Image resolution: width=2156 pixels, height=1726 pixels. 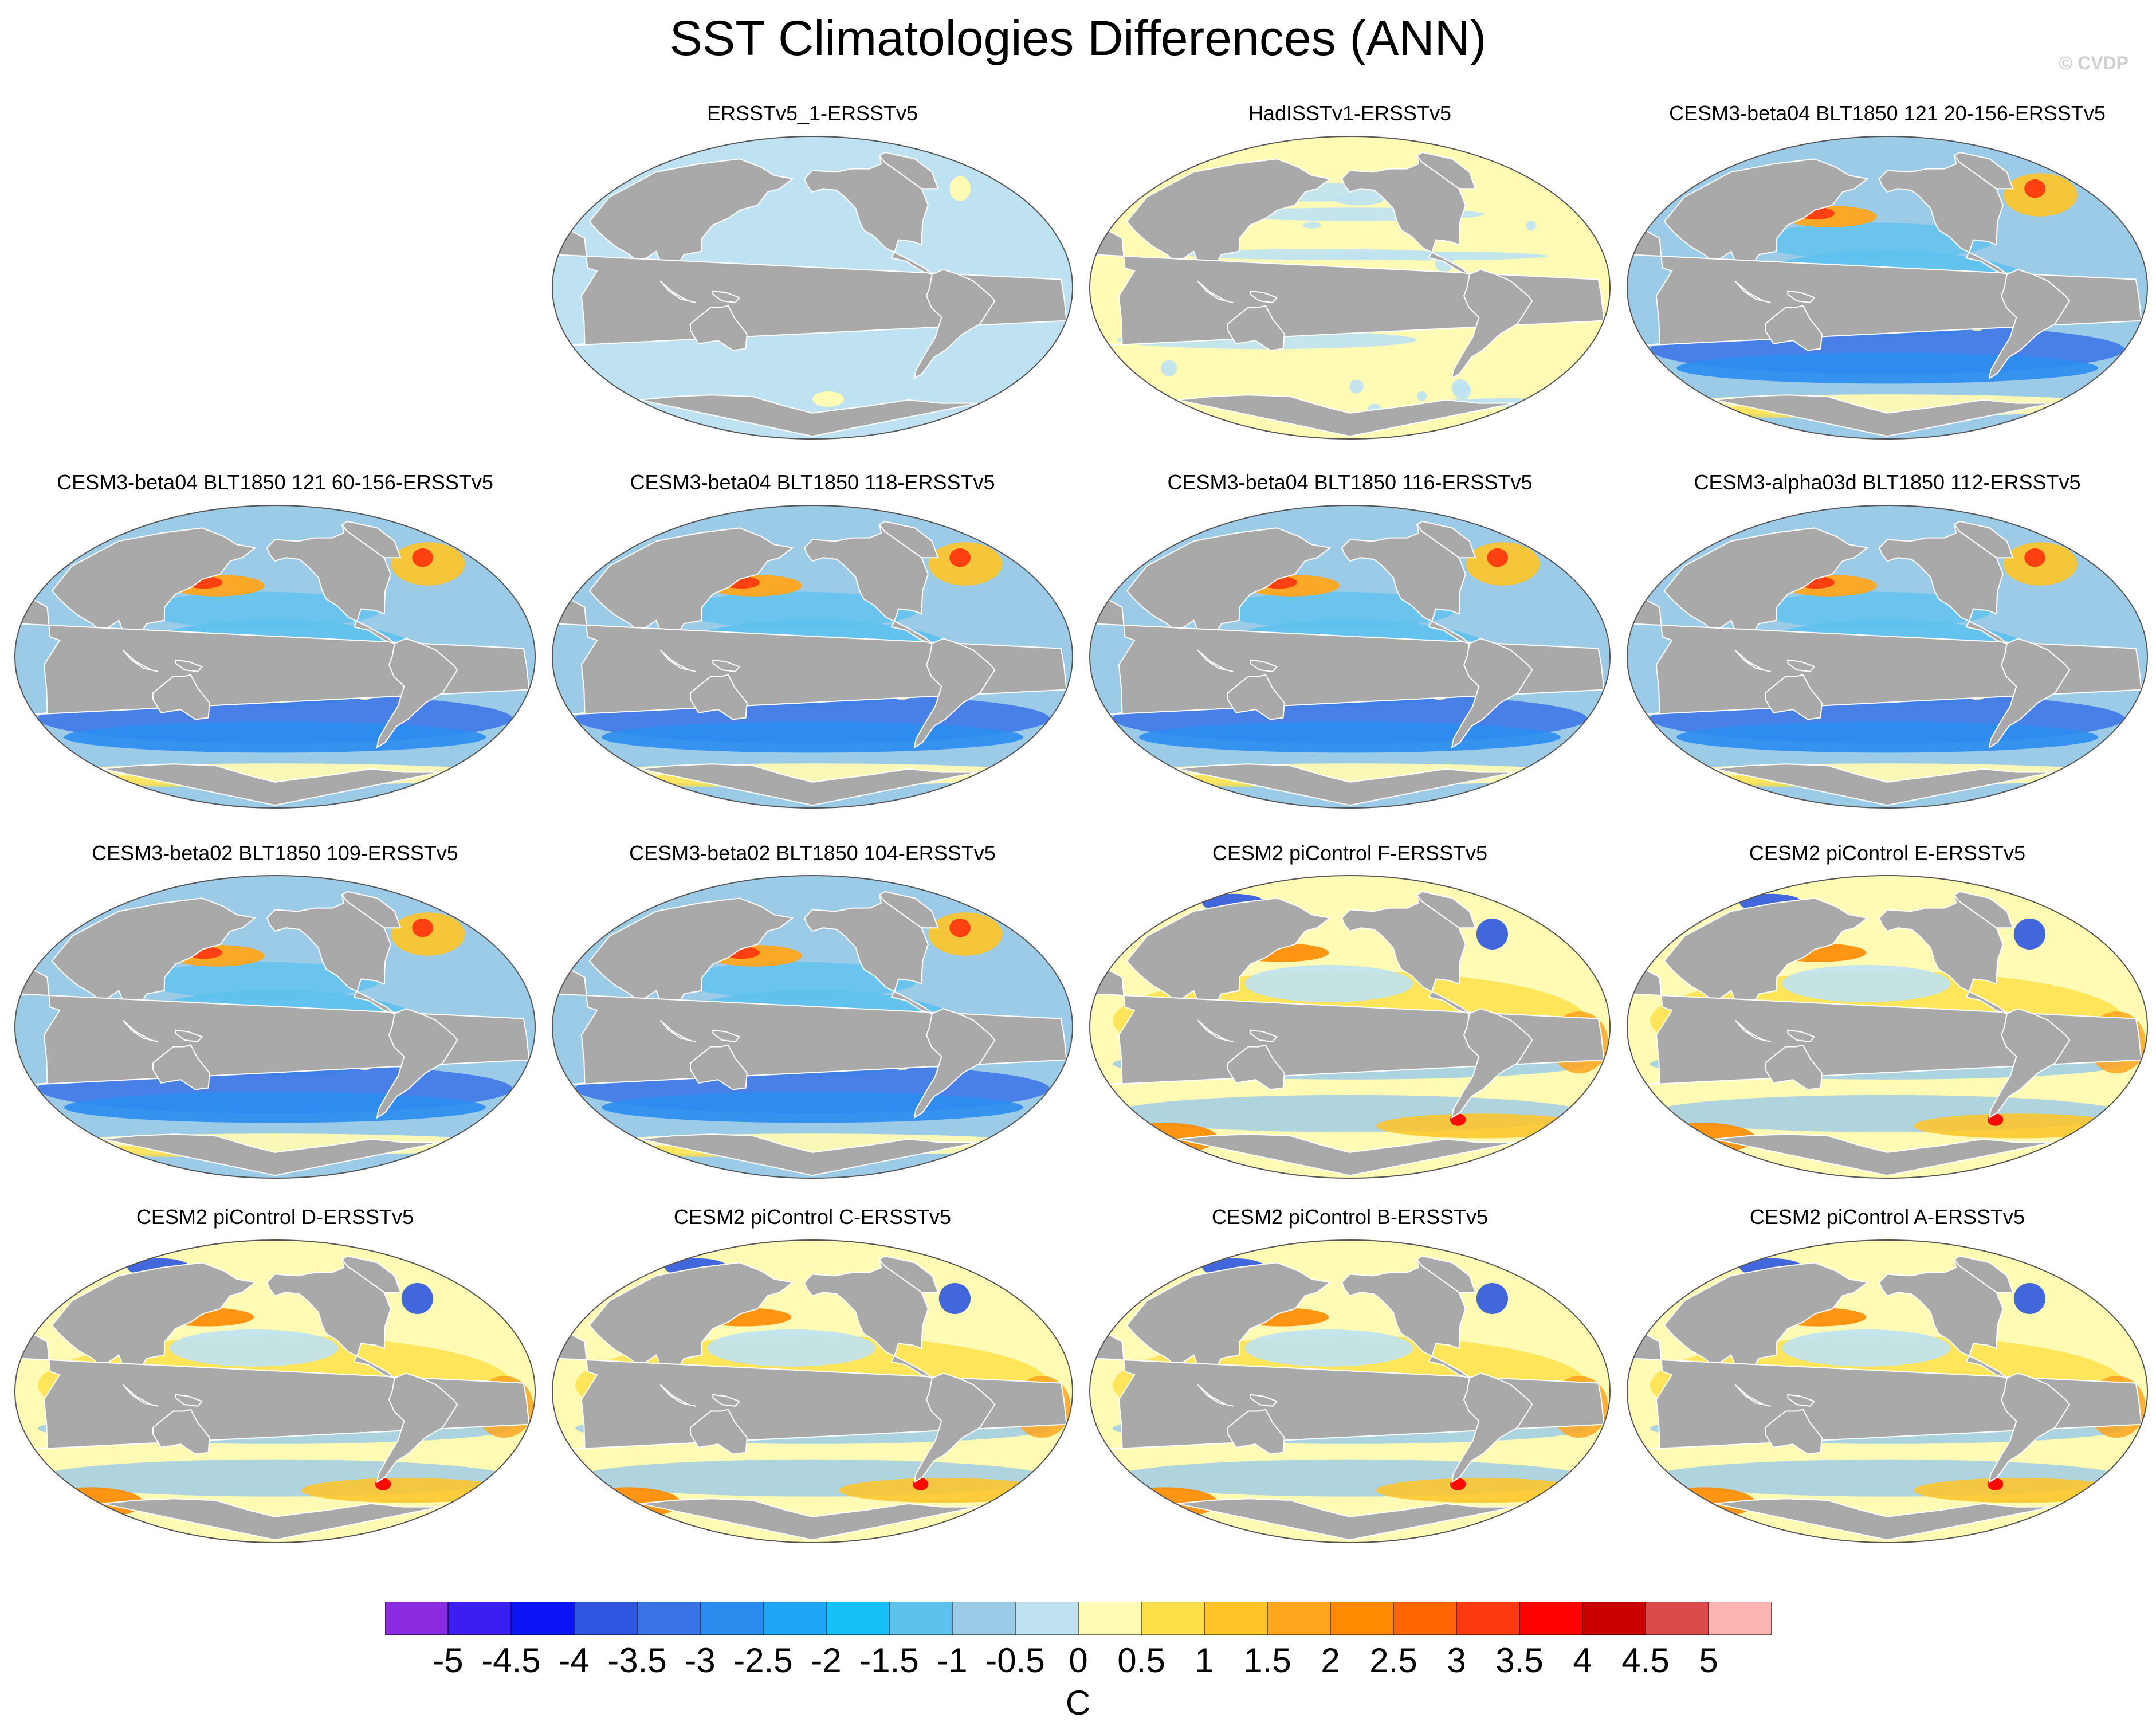 What do you see at coordinates (448, 1661) in the screenshot?
I see `colorbar-tick-label: -5` at bounding box center [448, 1661].